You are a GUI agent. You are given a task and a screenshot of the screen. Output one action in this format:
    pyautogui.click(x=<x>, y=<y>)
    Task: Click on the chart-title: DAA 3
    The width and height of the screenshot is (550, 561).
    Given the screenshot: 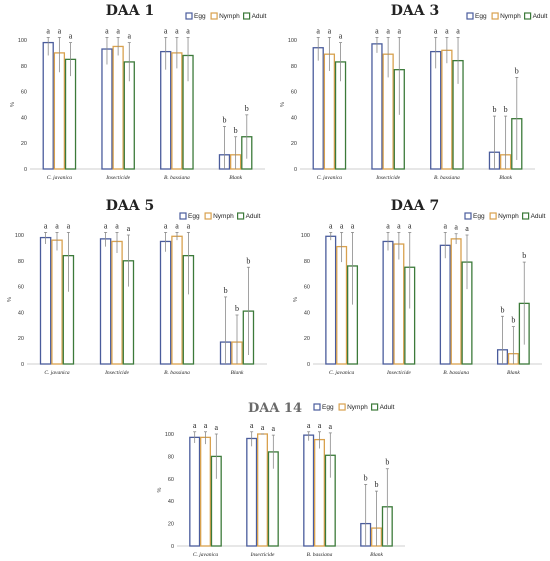 What is the action you would take?
    pyautogui.click(x=415, y=11)
    